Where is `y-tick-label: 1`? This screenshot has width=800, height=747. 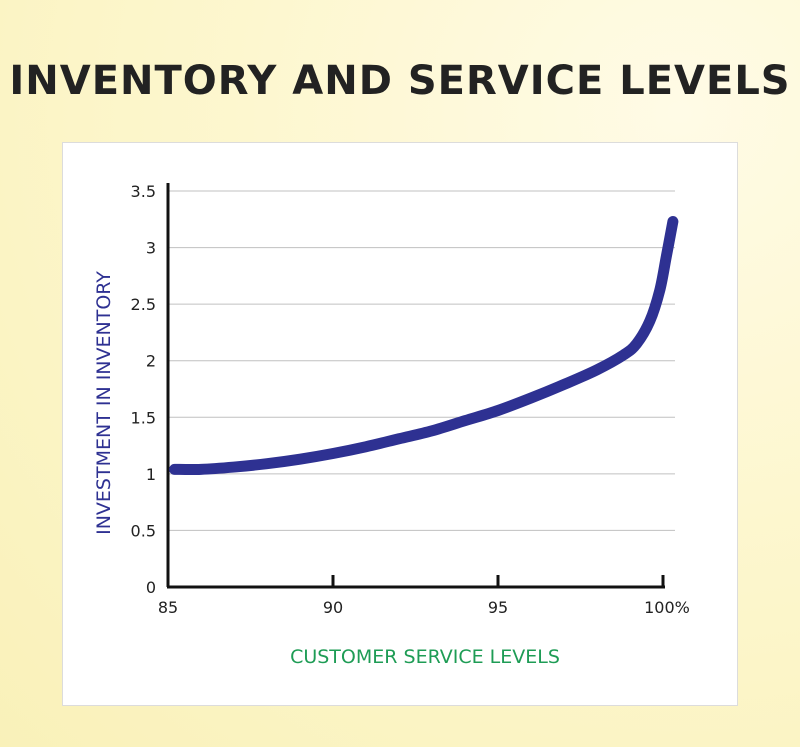 y-tick-label: 1 is located at coordinates (151, 474).